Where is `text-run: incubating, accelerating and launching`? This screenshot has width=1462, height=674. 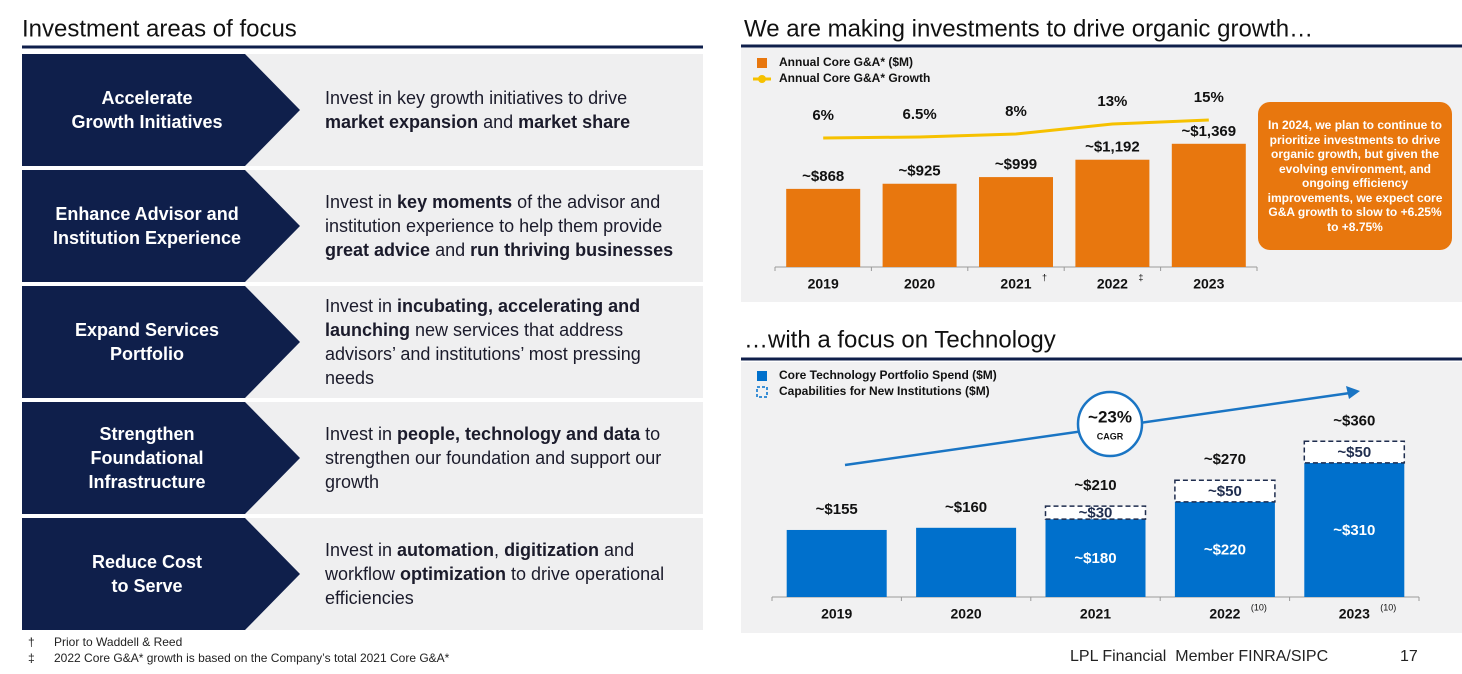 text-run: incubating, accelerating and launching is located at coordinates (485, 318).